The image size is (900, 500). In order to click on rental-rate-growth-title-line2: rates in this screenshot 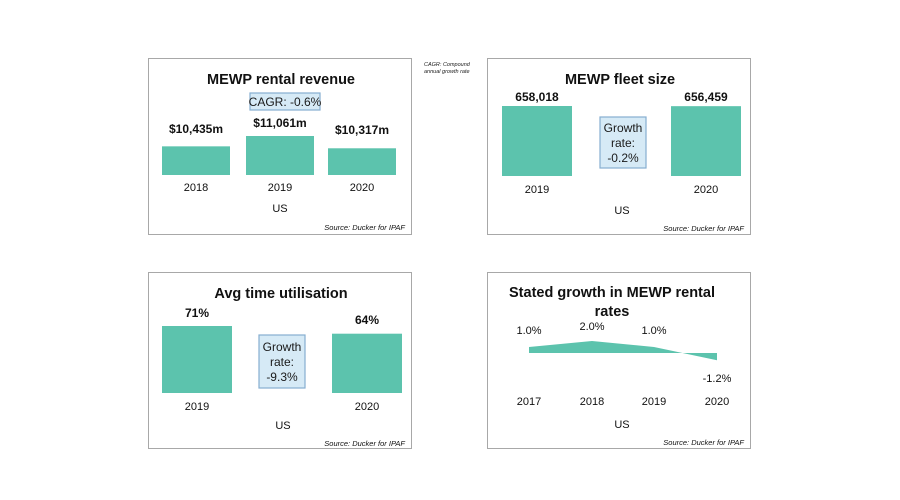, I will do `click(612, 312)`.